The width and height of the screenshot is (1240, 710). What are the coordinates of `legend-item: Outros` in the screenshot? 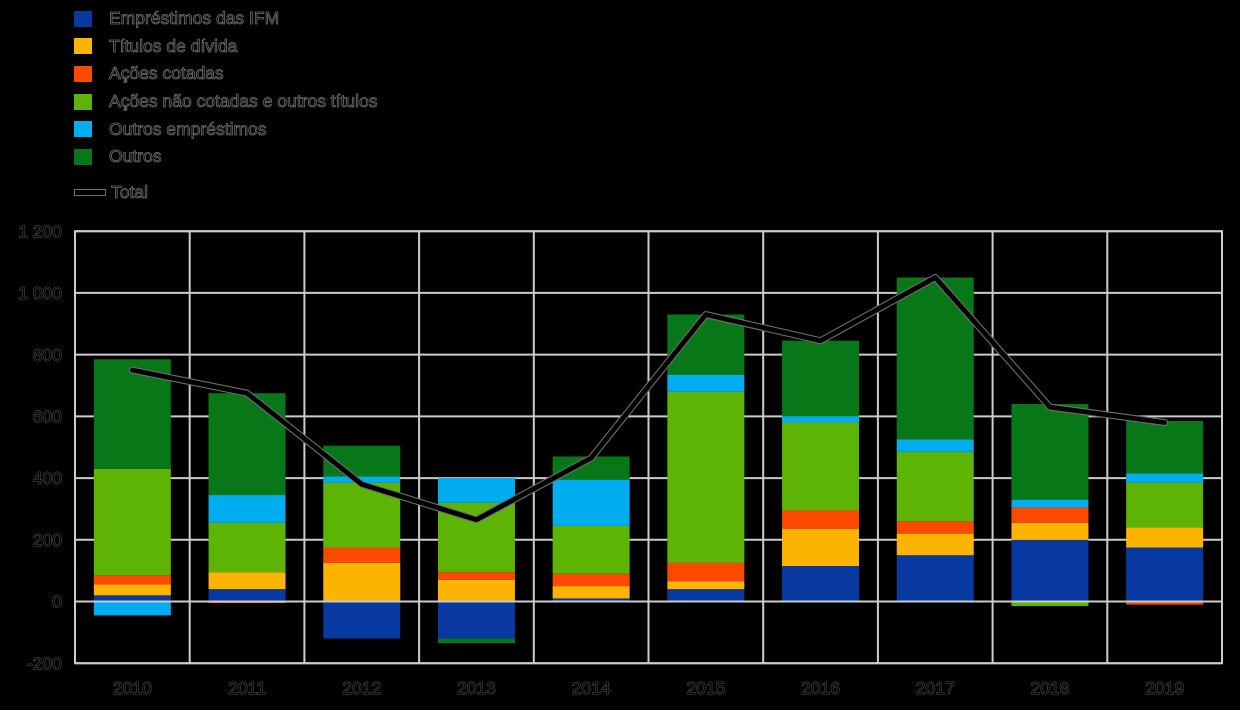 It's located at (226, 157).